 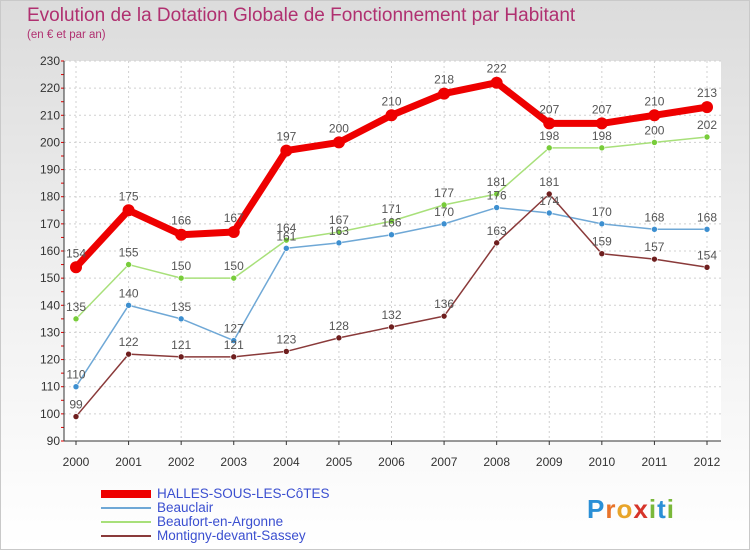 I want to click on x-tick-label: 2012, so click(x=707, y=462).